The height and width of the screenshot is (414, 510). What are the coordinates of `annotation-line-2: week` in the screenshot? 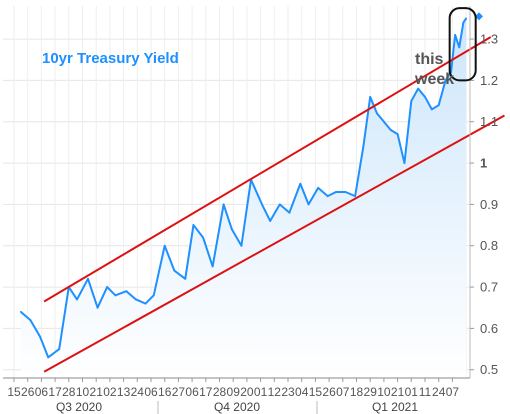 It's located at (434, 79).